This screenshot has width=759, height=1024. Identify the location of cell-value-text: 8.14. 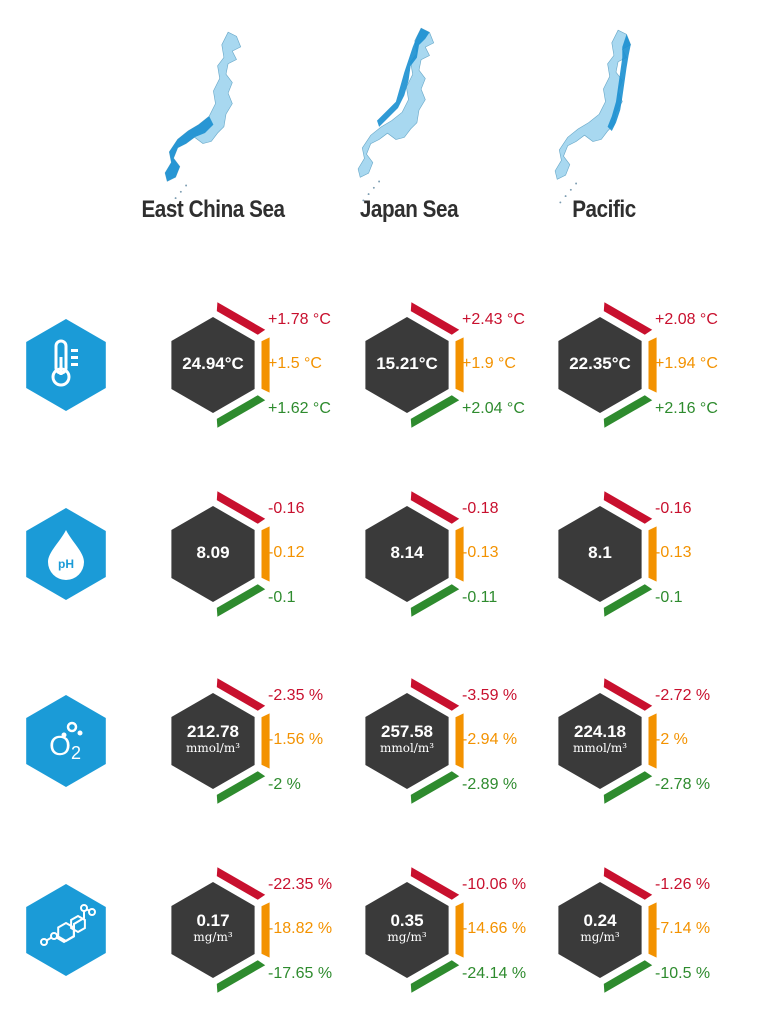
(407, 552).